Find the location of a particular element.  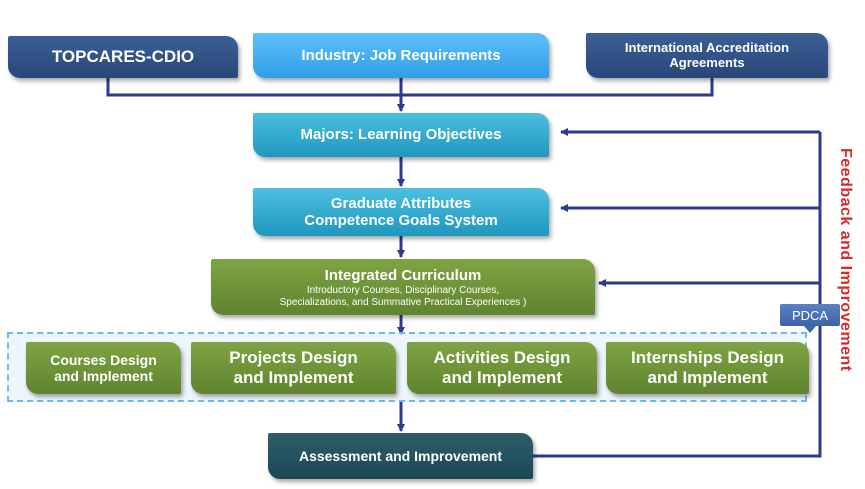

pdca-callout: PDCA is located at coordinates (810, 318).